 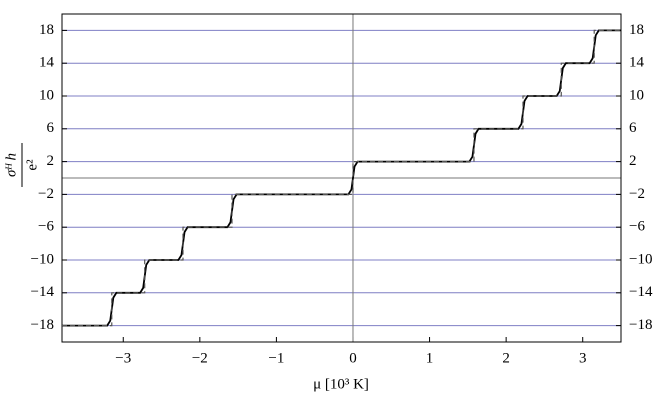 What do you see at coordinates (32, 165) in the screenshot?
I see `y-label-denominator: e²` at bounding box center [32, 165].